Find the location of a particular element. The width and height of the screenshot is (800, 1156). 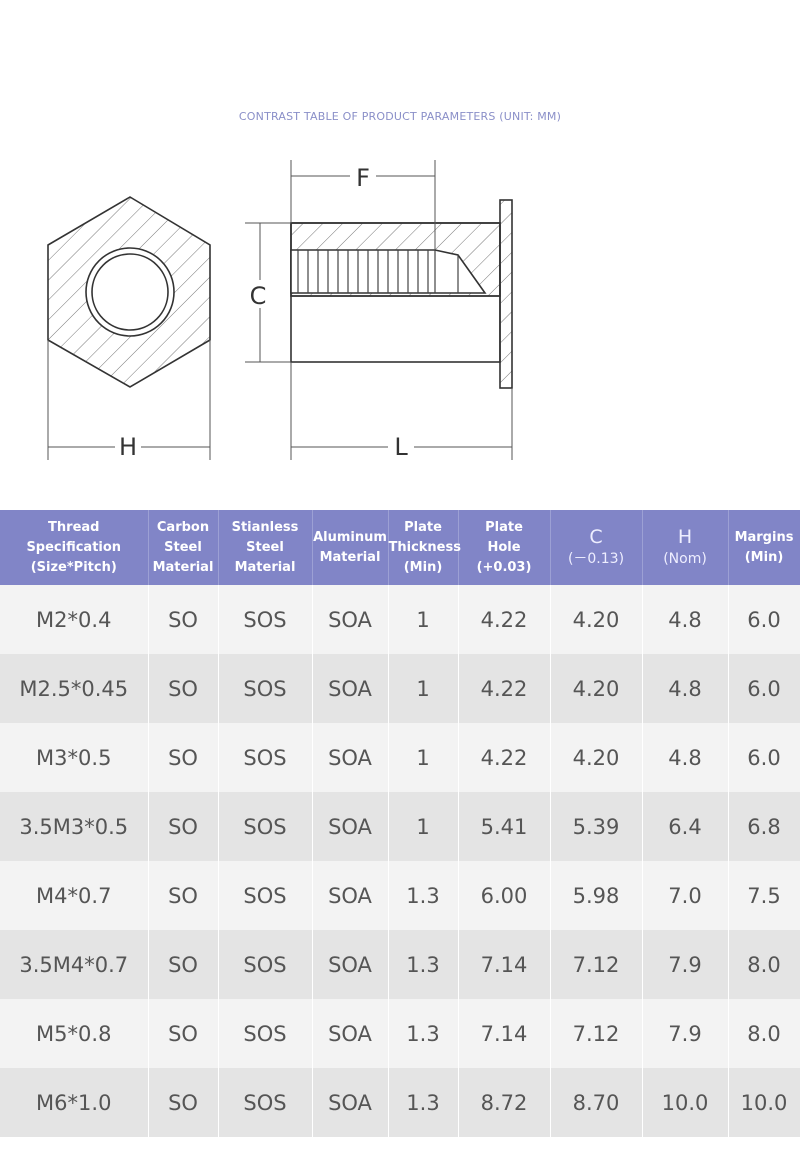

table-row: M6*1.0 SO SOS SOA 1.3 8.72 8.70 10.0 10.0 is located at coordinates (400, 1102).